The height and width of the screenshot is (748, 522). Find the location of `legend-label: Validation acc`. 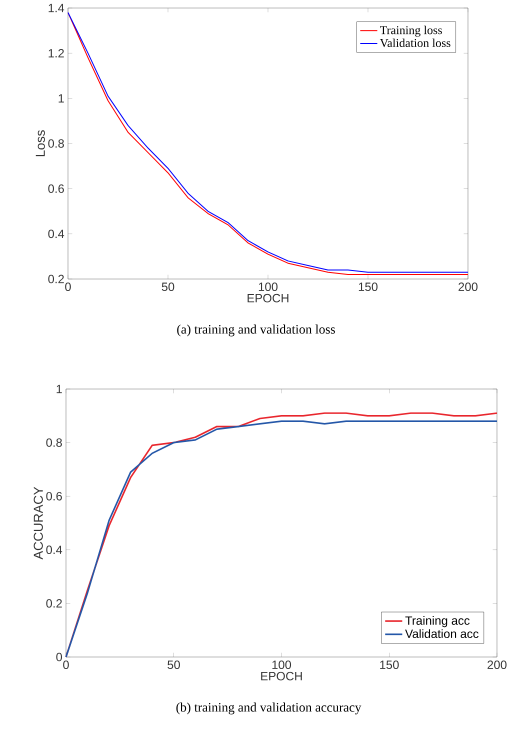

legend-label: Validation acc is located at coordinates (442, 633).